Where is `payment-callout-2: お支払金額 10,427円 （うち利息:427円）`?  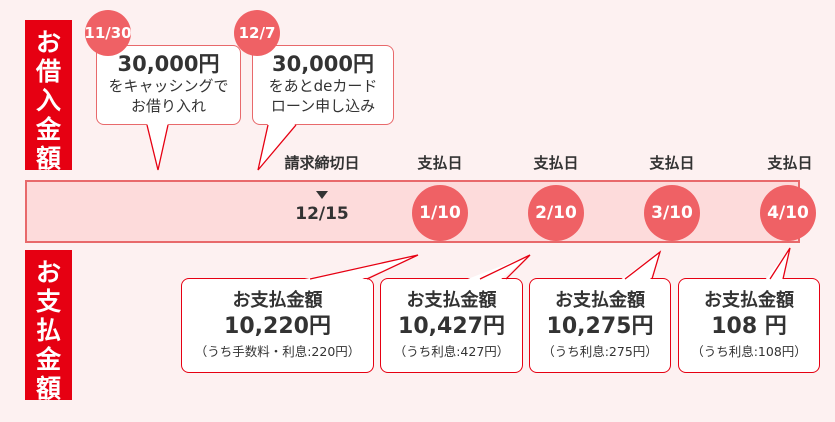 payment-callout-2: お支払金額 10,427円 （うち利息:427円） is located at coordinates (451, 325).